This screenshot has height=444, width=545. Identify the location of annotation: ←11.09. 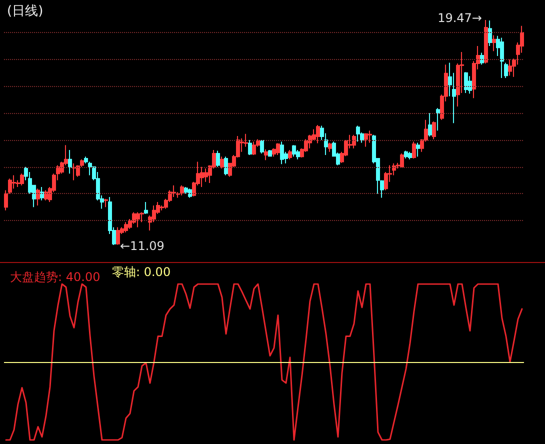
(142, 246).